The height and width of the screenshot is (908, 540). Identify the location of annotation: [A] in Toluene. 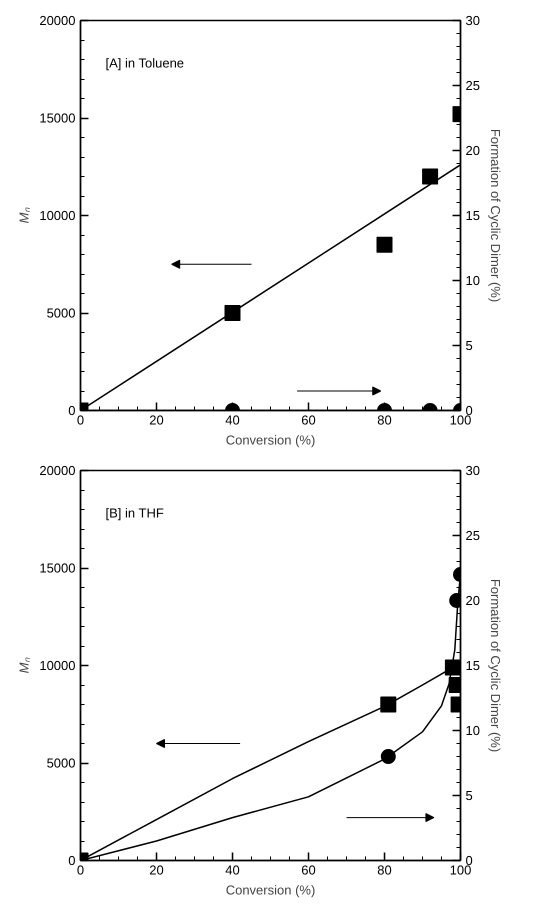
(145, 63).